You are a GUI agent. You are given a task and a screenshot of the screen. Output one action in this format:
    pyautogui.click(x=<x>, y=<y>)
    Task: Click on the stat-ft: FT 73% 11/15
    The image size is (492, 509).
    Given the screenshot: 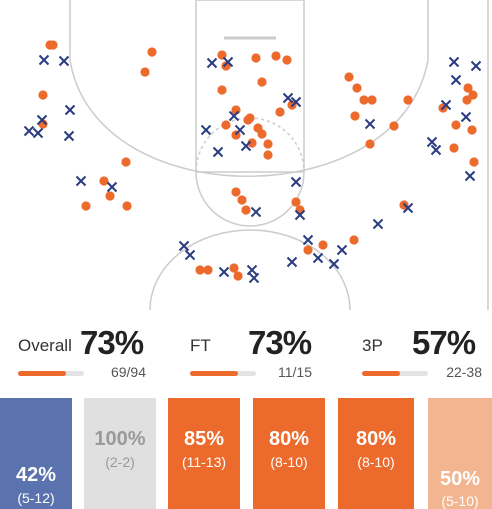 What is the action you would take?
    pyautogui.click(x=252, y=352)
    